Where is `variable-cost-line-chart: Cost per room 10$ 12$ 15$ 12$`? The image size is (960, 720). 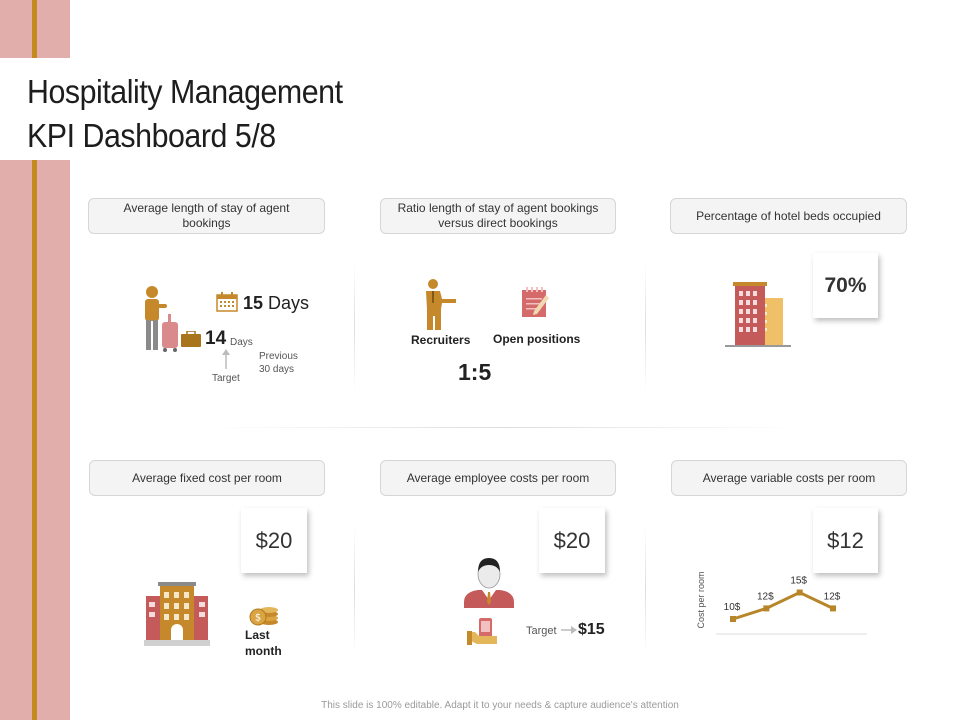
variable-cost-line-chart: Cost per room 10$ 12$ 15$ 12$ is located at coordinates (781, 603).